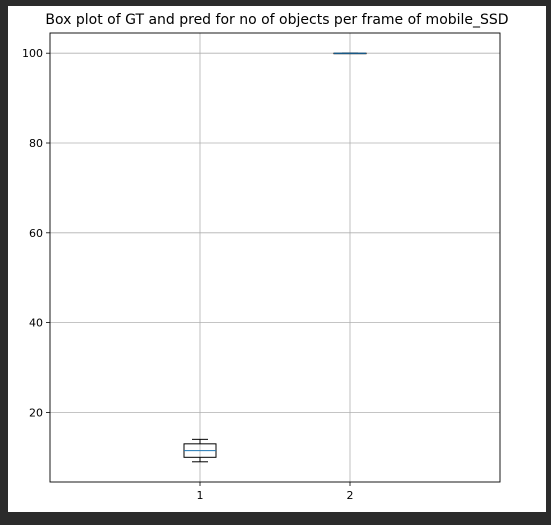 The height and width of the screenshot is (525, 551). I want to click on y-tick-label: 20, so click(36, 412).